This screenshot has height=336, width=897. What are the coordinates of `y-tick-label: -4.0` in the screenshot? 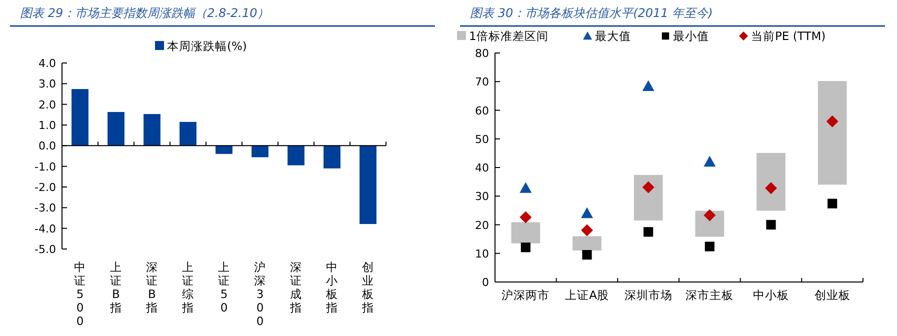 It's located at (45, 229).